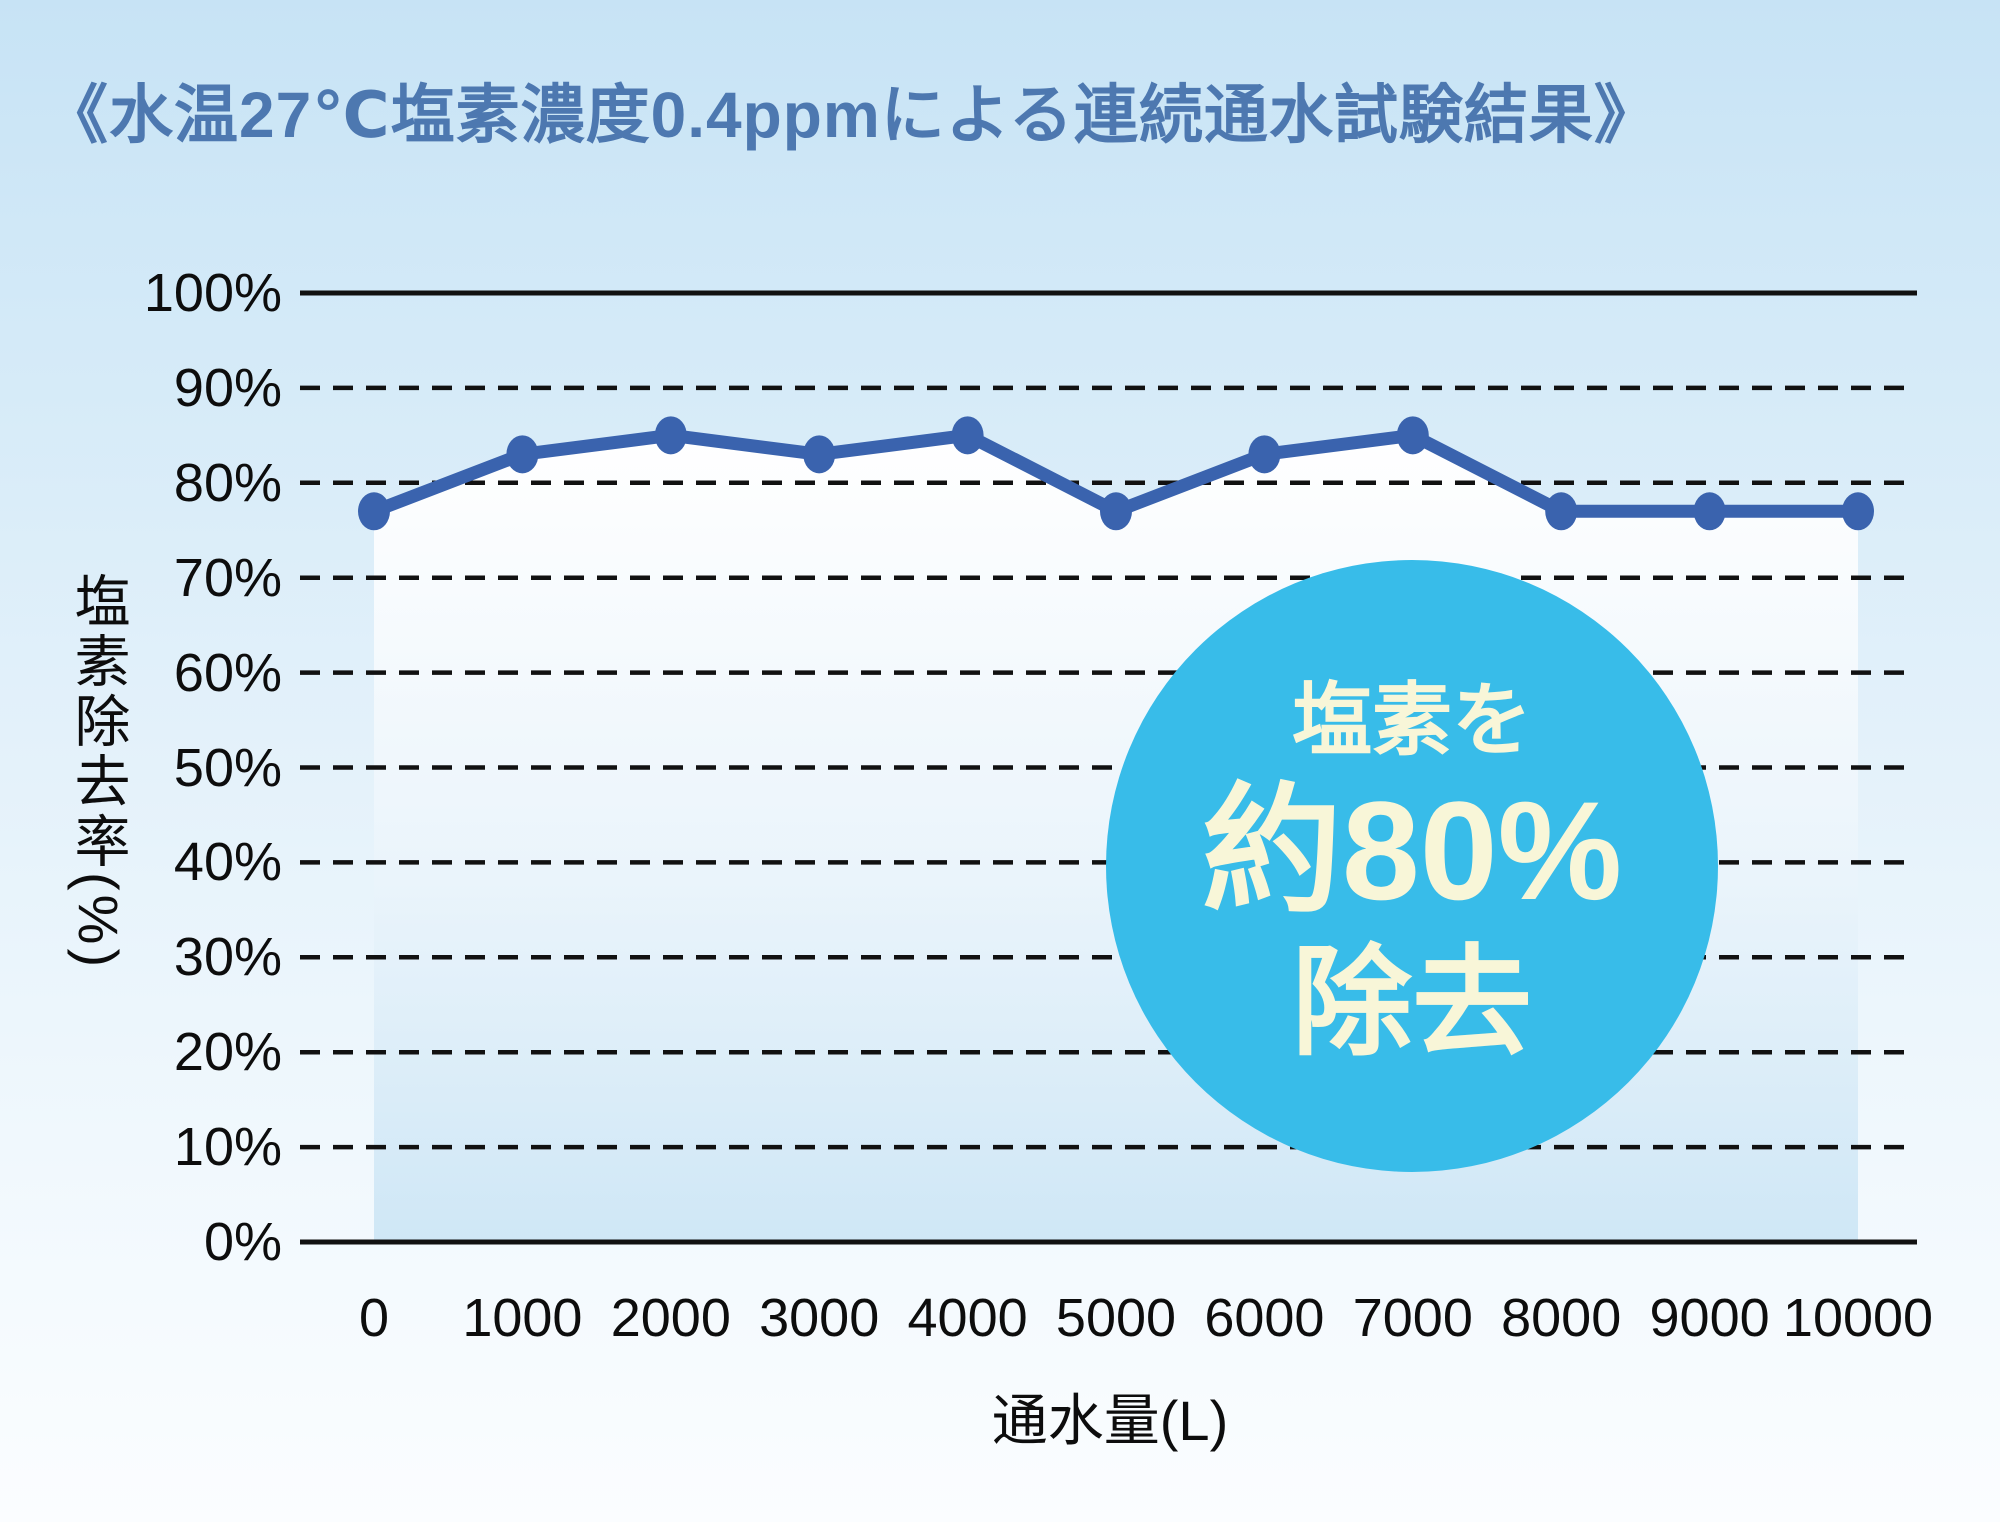  I want to click on y-tick-label: 60%, so click(227, 672).